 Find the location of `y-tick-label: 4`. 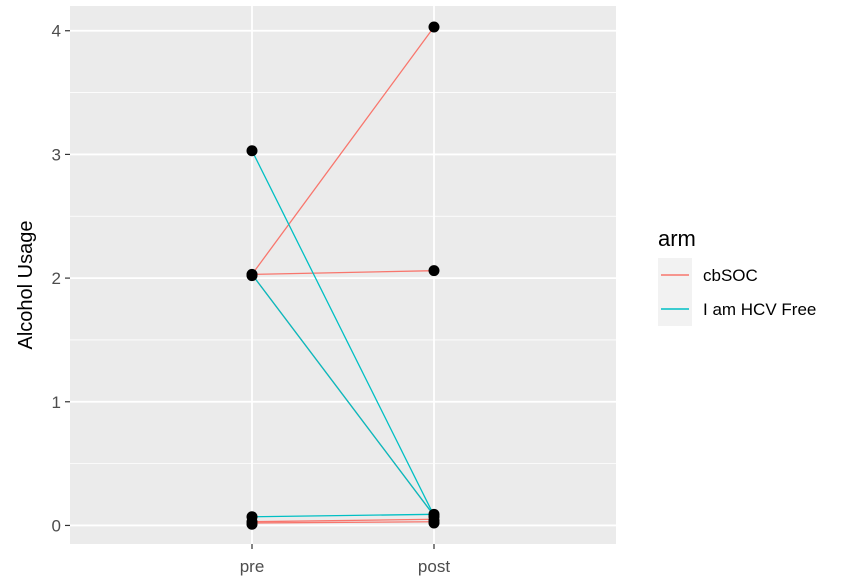

y-tick-label: 4 is located at coordinates (56, 31).